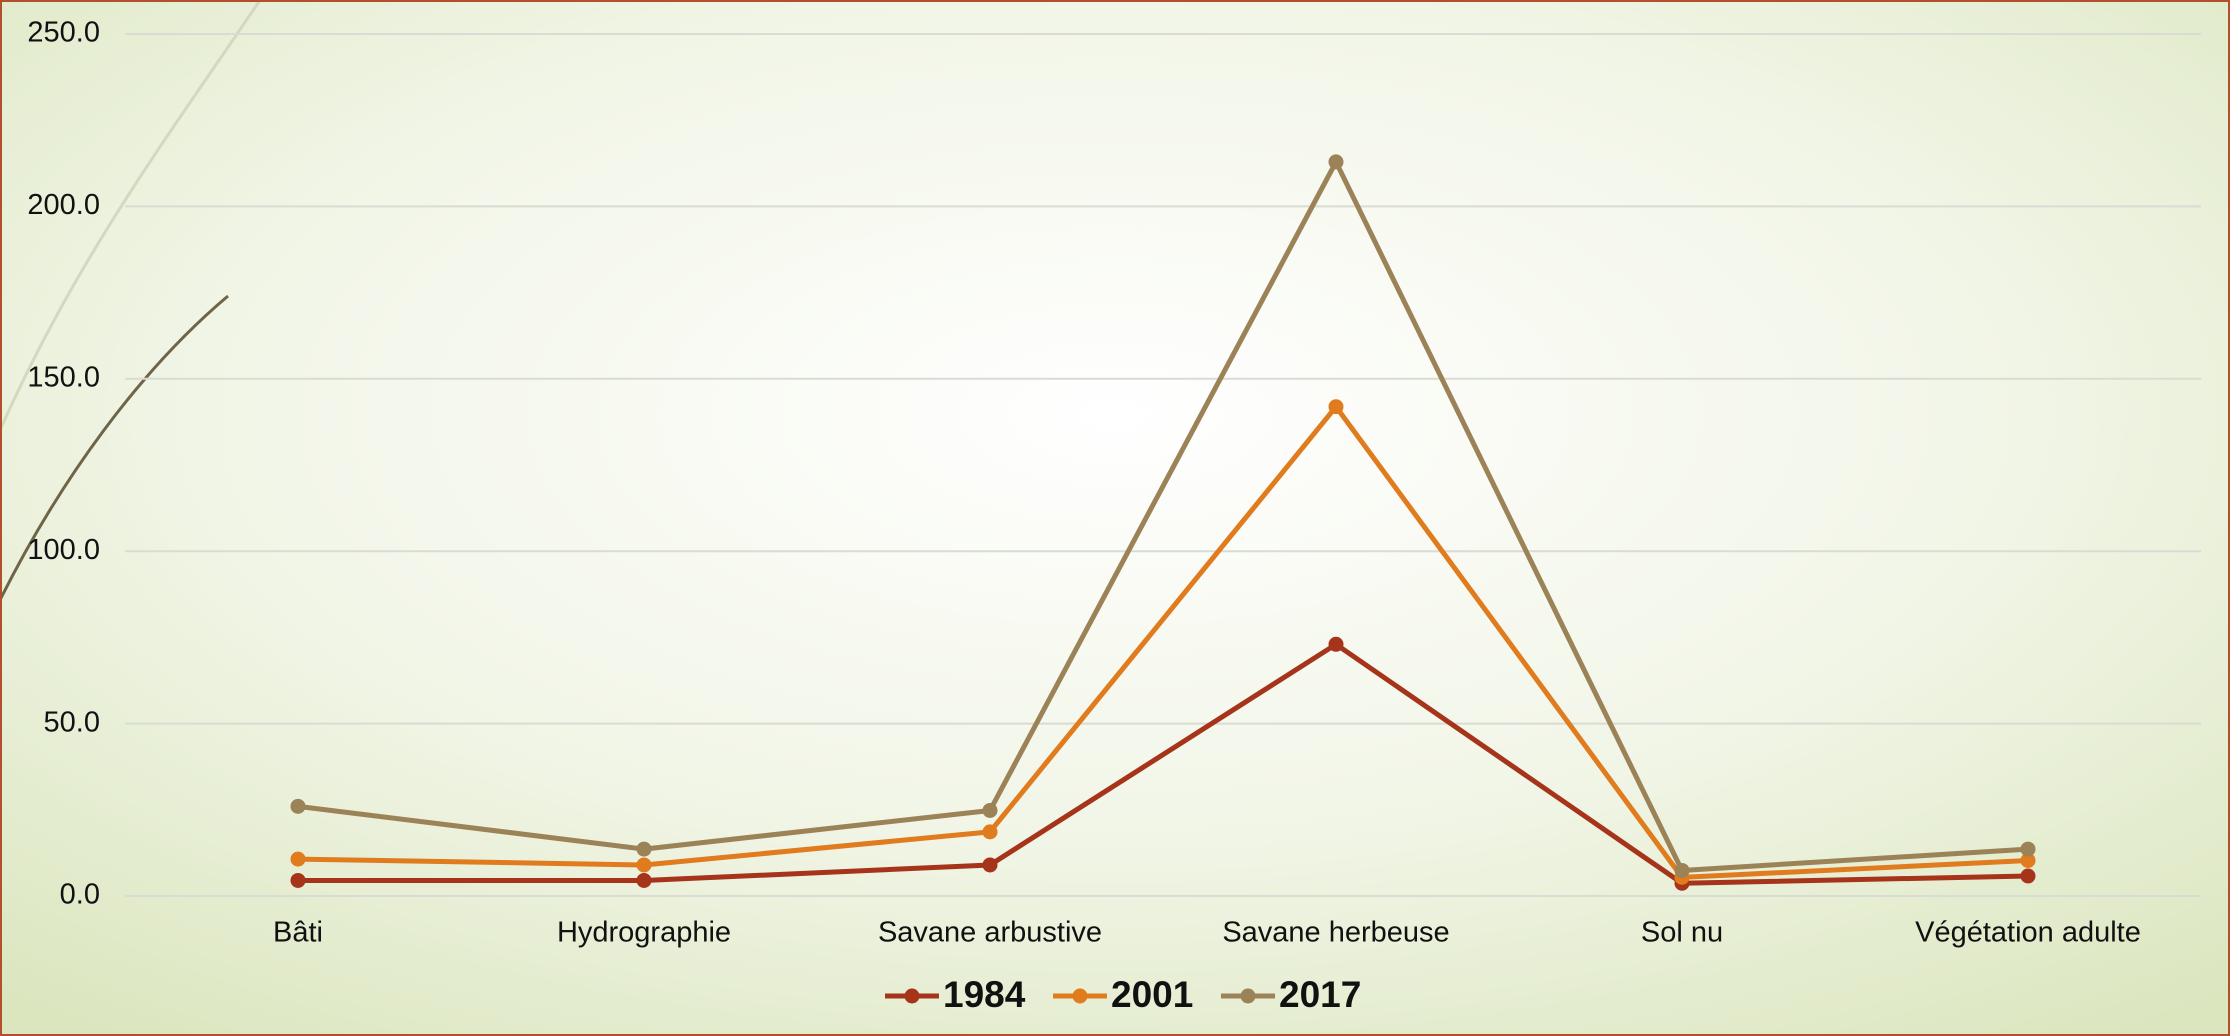 Image resolution: width=2230 pixels, height=1036 pixels. I want to click on y-tick-label: 250.0, so click(63, 33).